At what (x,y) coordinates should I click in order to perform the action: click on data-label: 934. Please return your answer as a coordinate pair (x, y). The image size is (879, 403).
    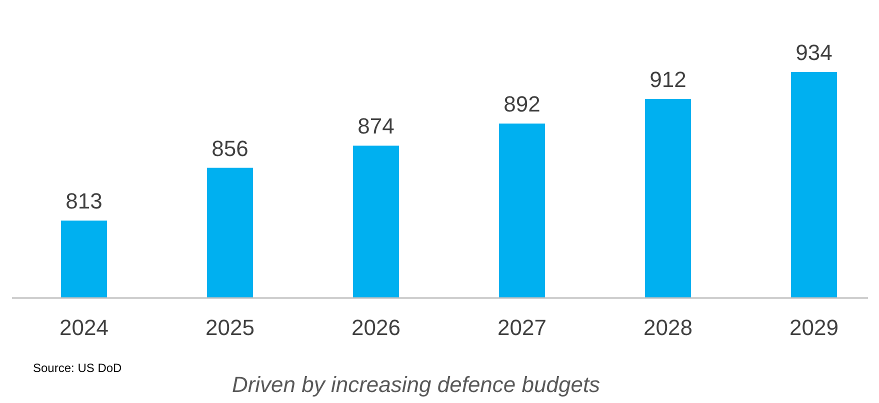
    Looking at the image, I should click on (814, 52).